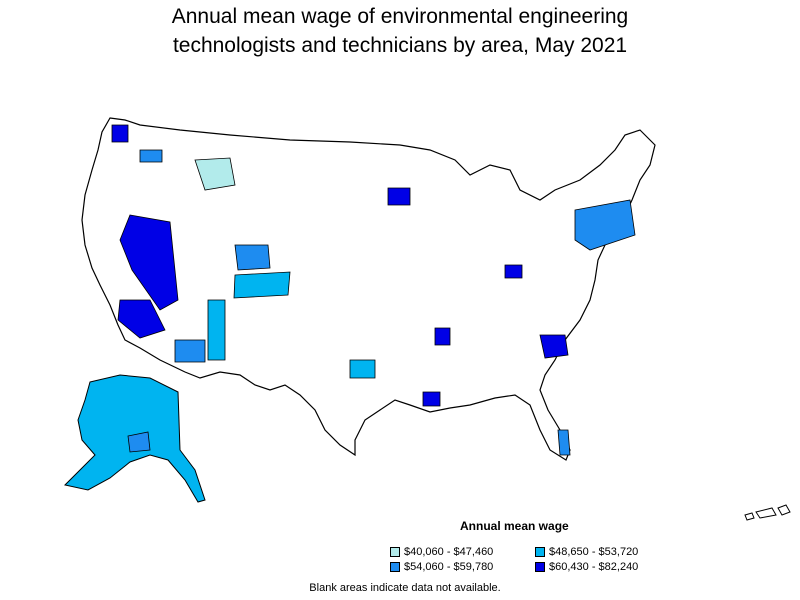  What do you see at coordinates (262, 285) in the screenshot?
I see `area-colorado` at bounding box center [262, 285].